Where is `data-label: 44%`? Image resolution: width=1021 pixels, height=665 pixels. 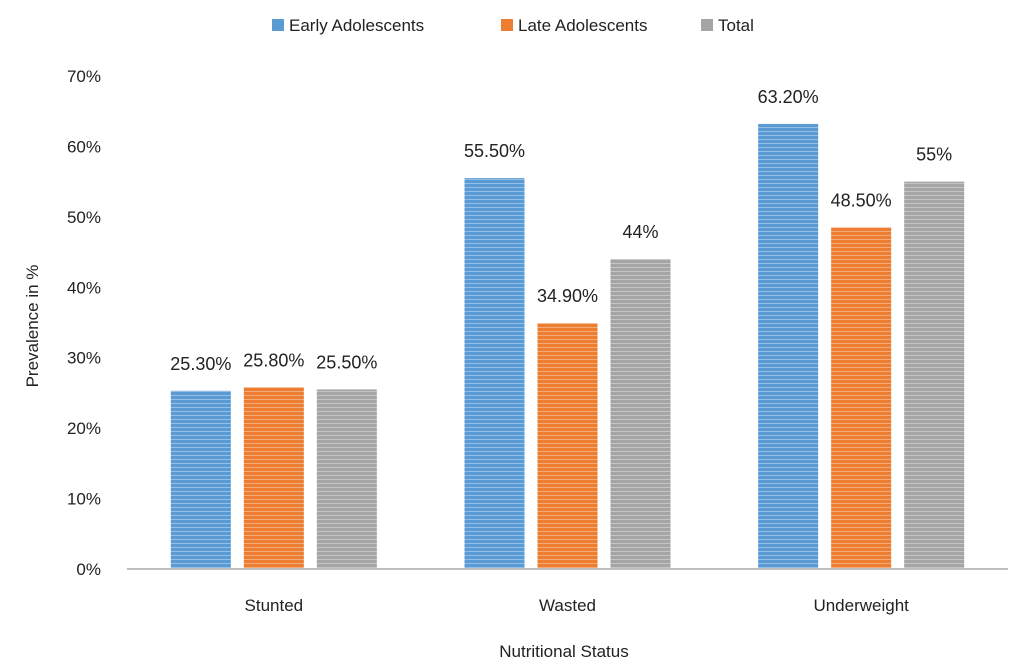 data-label: 44% is located at coordinates (640, 232).